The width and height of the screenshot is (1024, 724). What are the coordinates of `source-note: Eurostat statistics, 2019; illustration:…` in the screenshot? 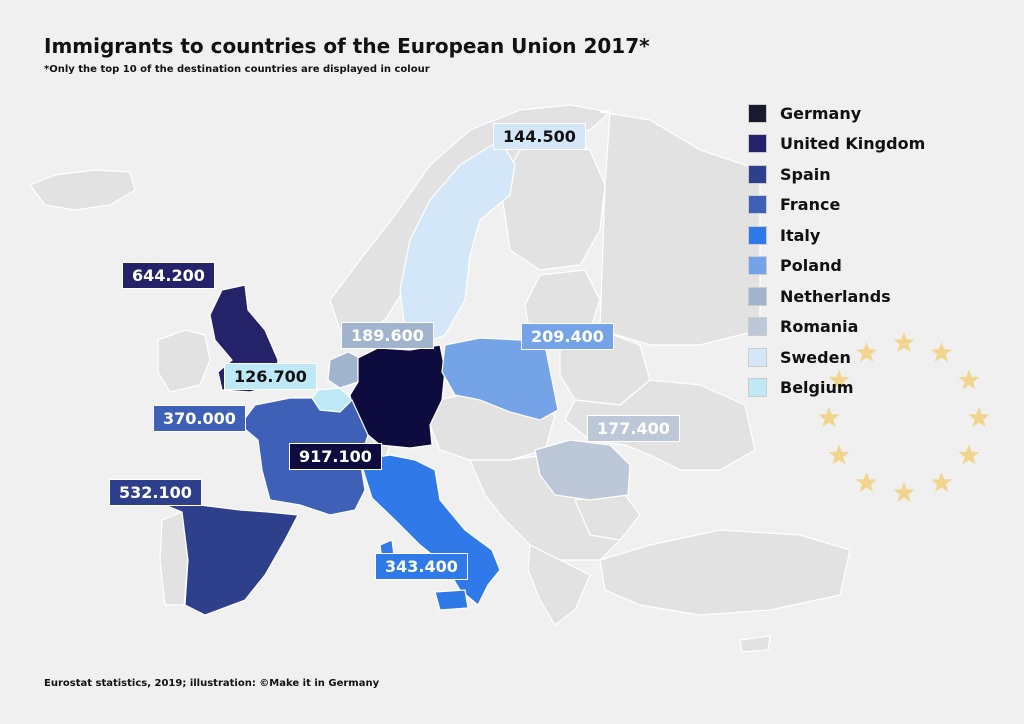 It's located at (212, 683).